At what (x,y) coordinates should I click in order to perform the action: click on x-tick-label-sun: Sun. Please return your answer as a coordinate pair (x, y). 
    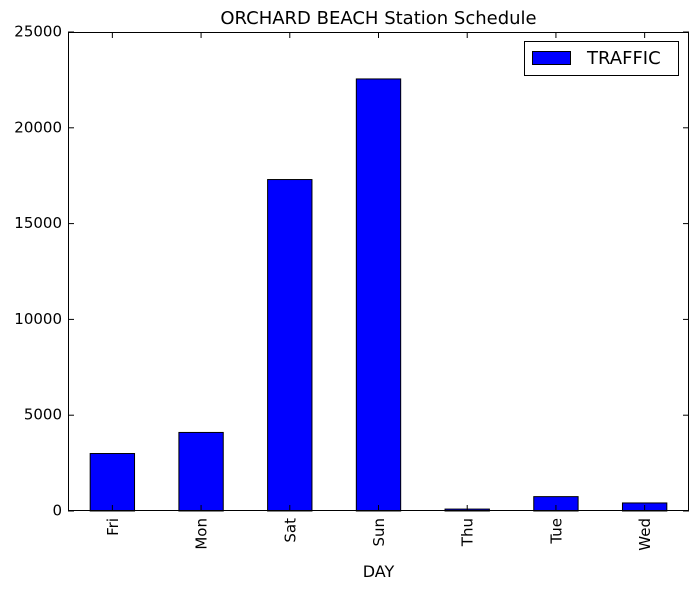
    Looking at the image, I should click on (379, 532).